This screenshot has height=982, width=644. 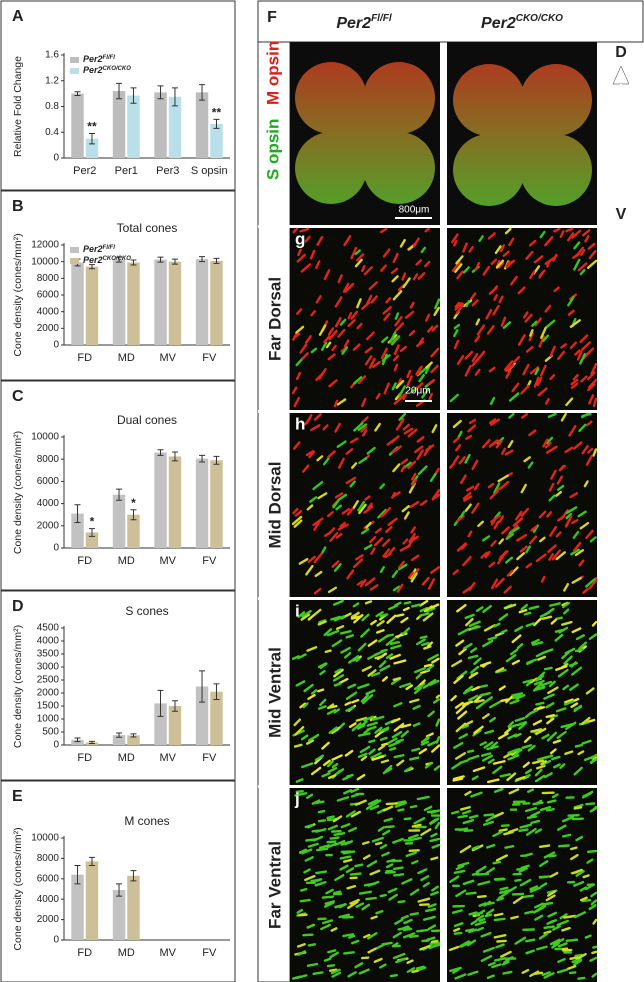 I want to click on y-tick-label: 2000, so click(x=48, y=919).